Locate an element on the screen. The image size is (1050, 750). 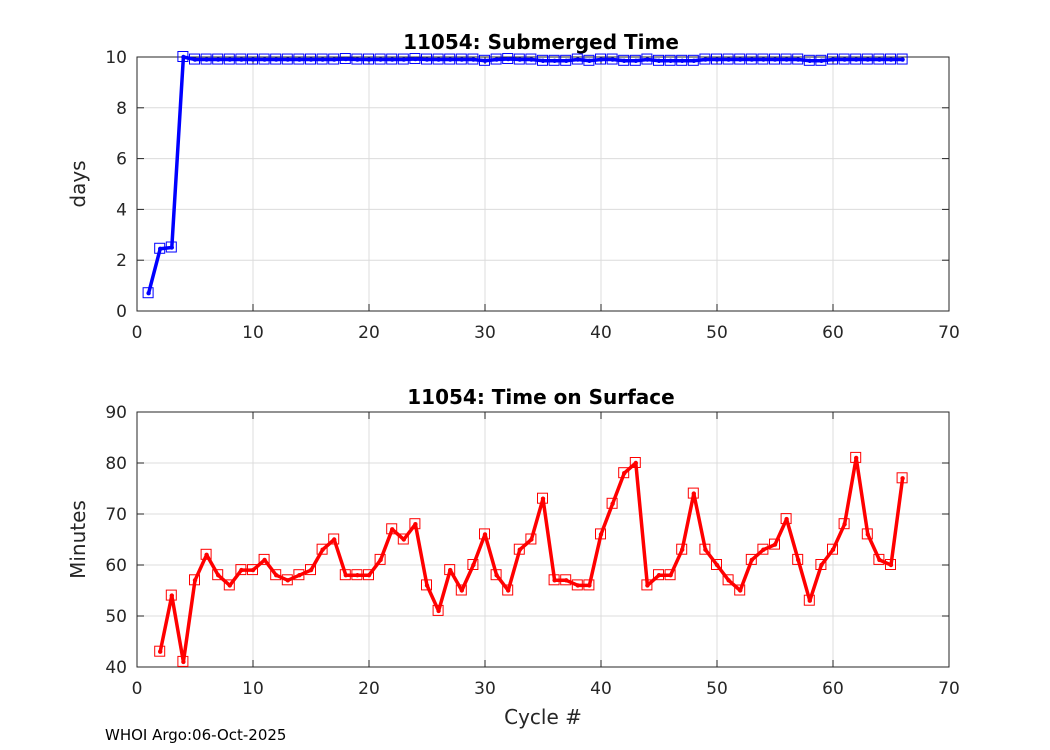
chart2-y-axis-label: Minutes is located at coordinates (78, 539).